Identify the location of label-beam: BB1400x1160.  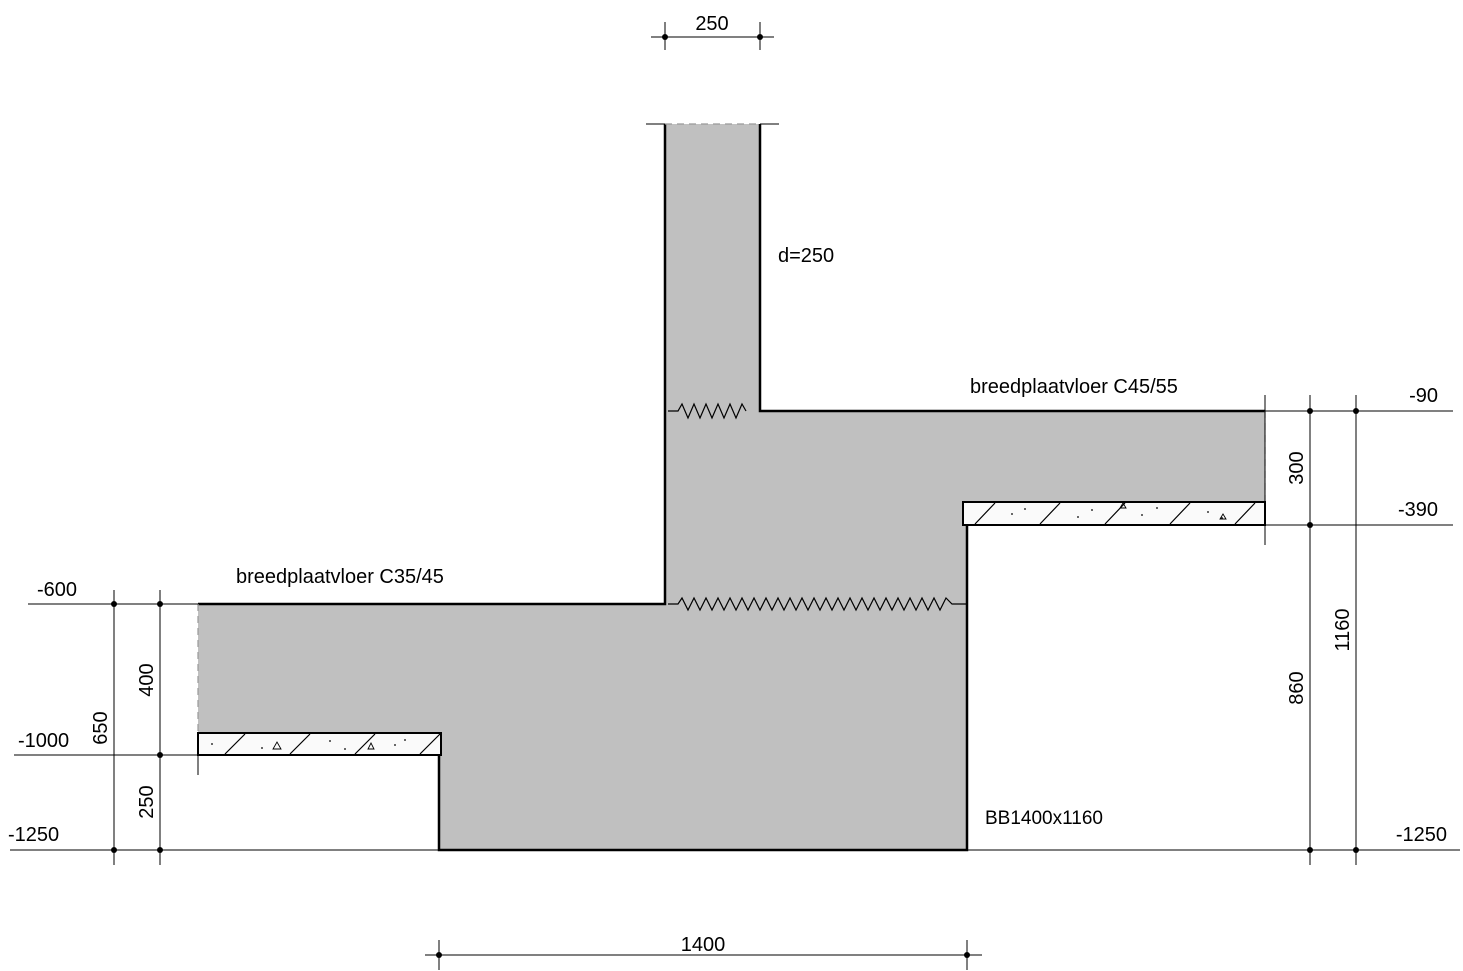
(1044, 818).